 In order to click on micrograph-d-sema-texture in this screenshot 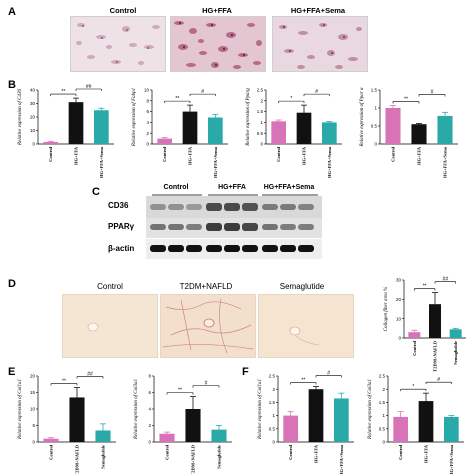, I will do `click(306, 326)`.